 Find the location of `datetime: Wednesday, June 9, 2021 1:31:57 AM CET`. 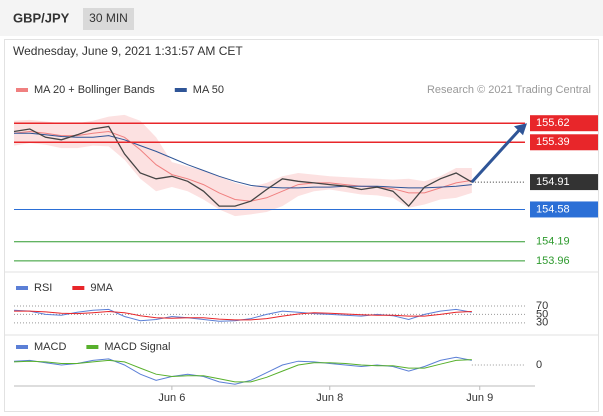

datetime: Wednesday, June 9, 2021 1:31:57 AM CET is located at coordinates (128, 51).